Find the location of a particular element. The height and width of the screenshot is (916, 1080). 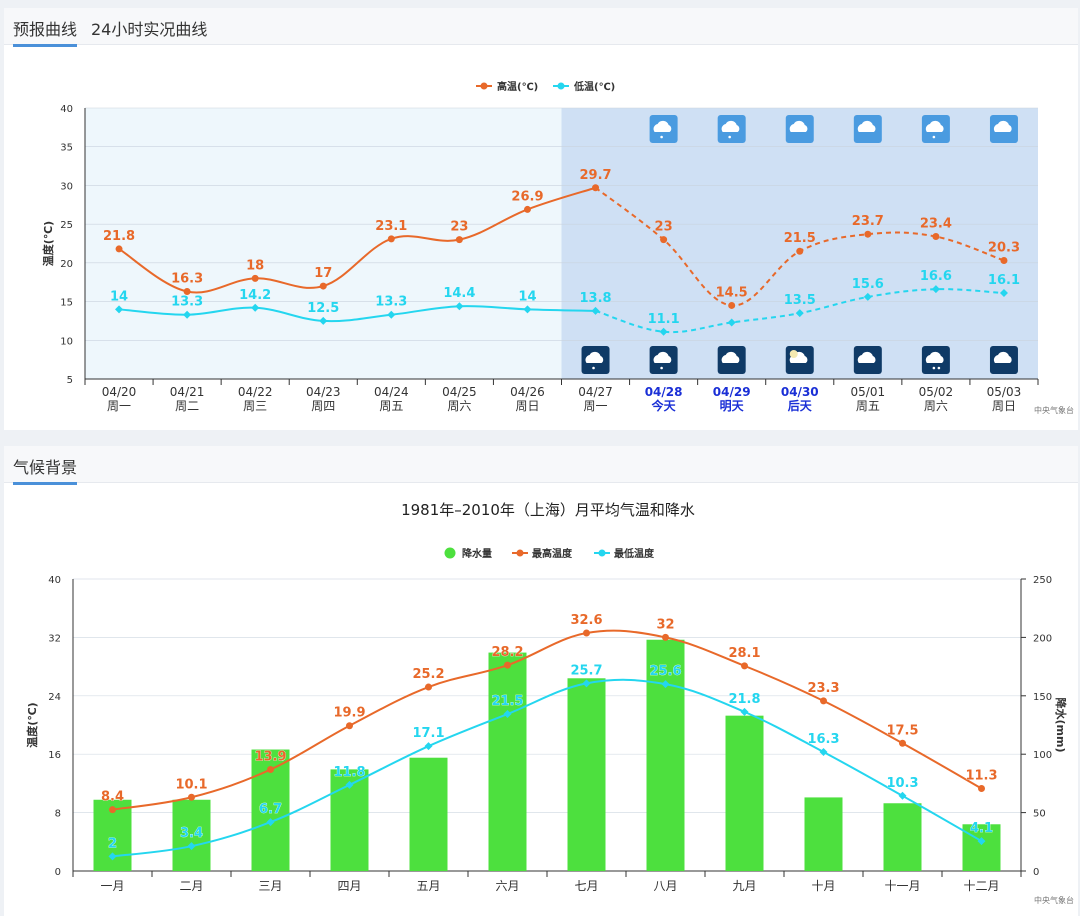

x-tick-label-date: 04/26 is located at coordinates (527, 392).